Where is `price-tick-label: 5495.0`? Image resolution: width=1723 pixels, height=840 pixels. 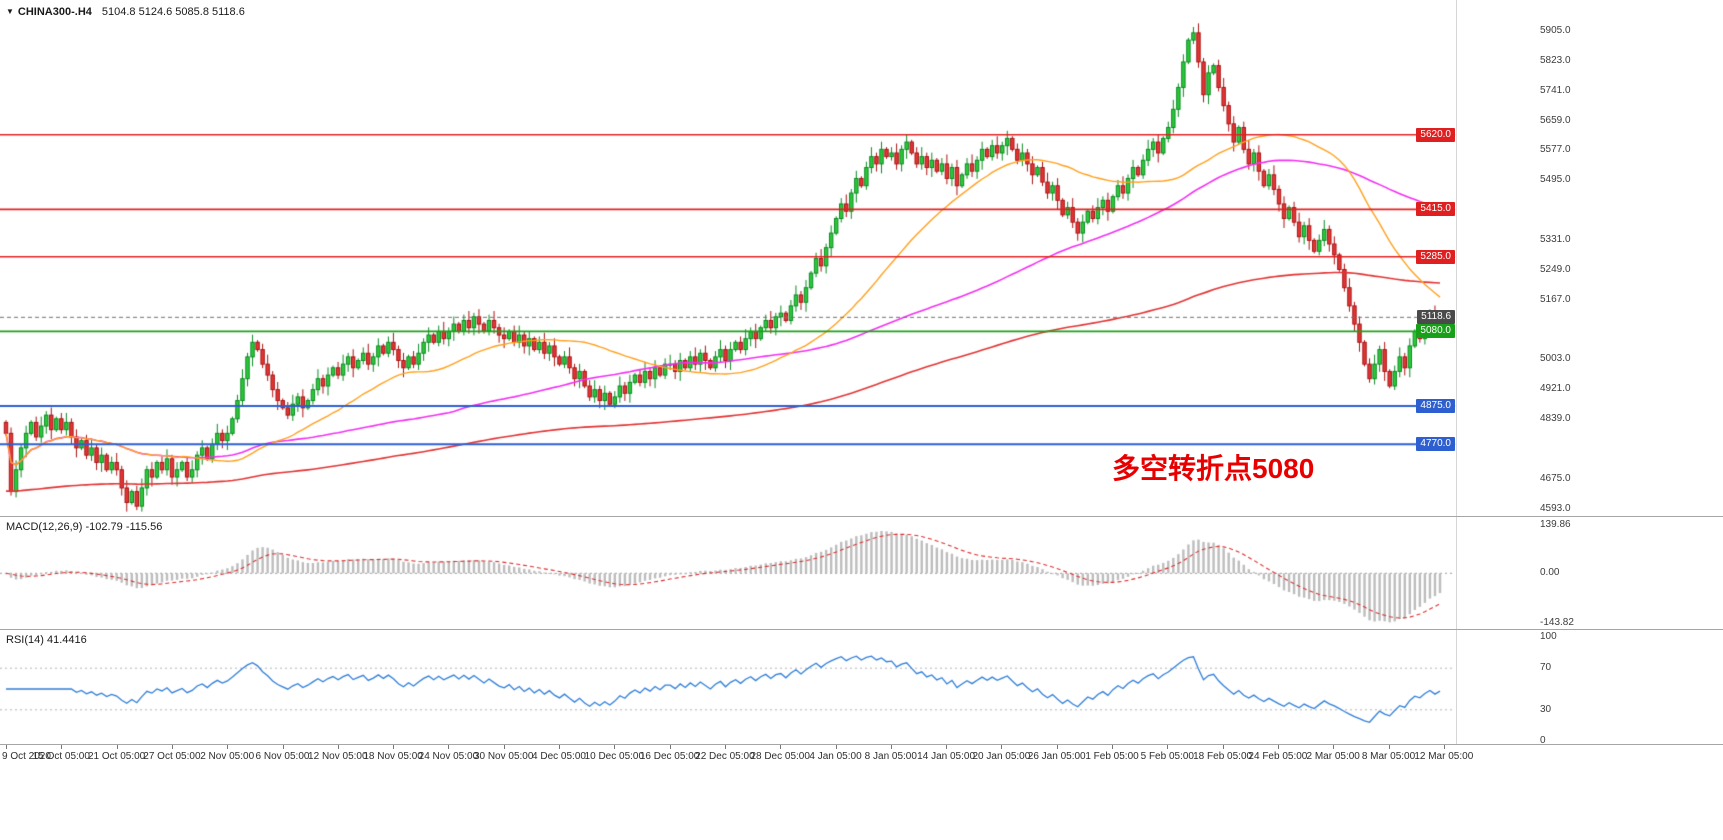 price-tick-label: 5495.0 is located at coordinates (1555, 180).